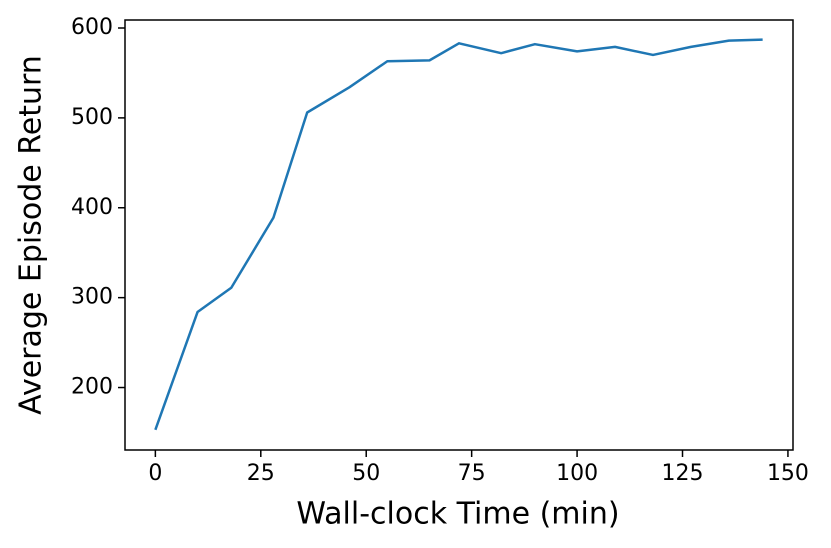 The image size is (831, 548). I want to click on y-axis-label: Average Episode Return, so click(31, 235).